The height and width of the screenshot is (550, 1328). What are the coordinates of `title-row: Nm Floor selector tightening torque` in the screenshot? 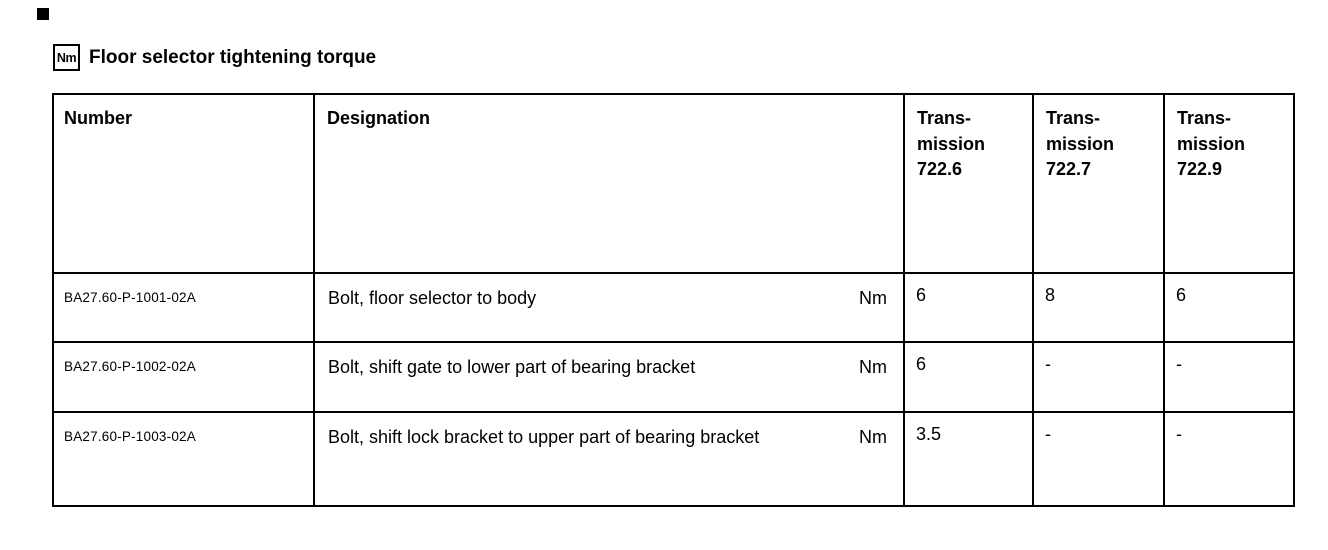 It's located at (214, 57).